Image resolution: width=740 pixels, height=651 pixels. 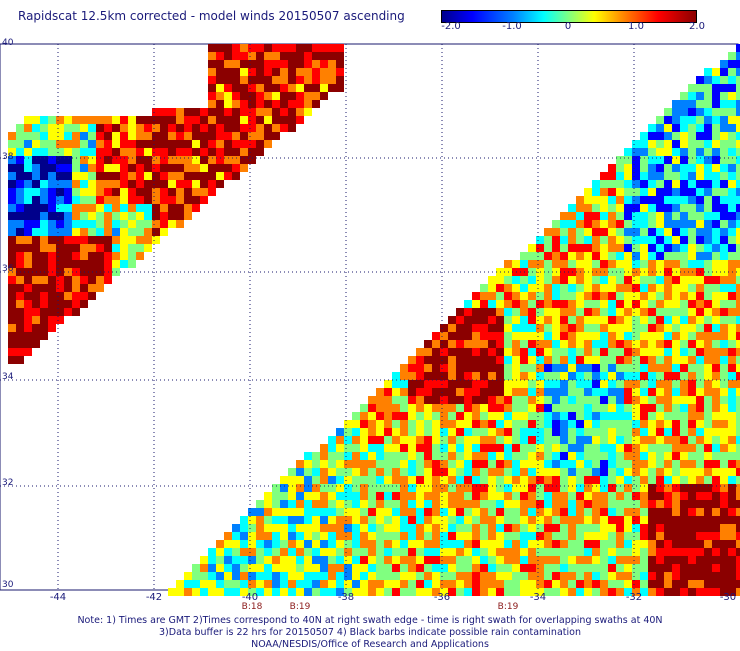 I want to click on lon-label: -30, so click(x=728, y=597).